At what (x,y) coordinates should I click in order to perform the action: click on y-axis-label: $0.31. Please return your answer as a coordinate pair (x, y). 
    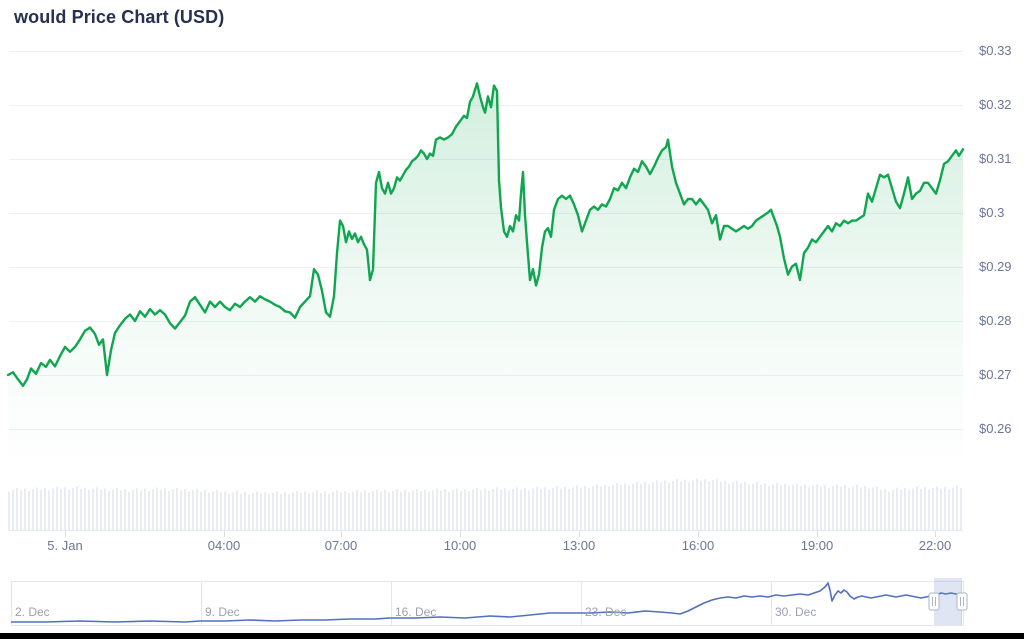
    Looking at the image, I should click on (995, 158).